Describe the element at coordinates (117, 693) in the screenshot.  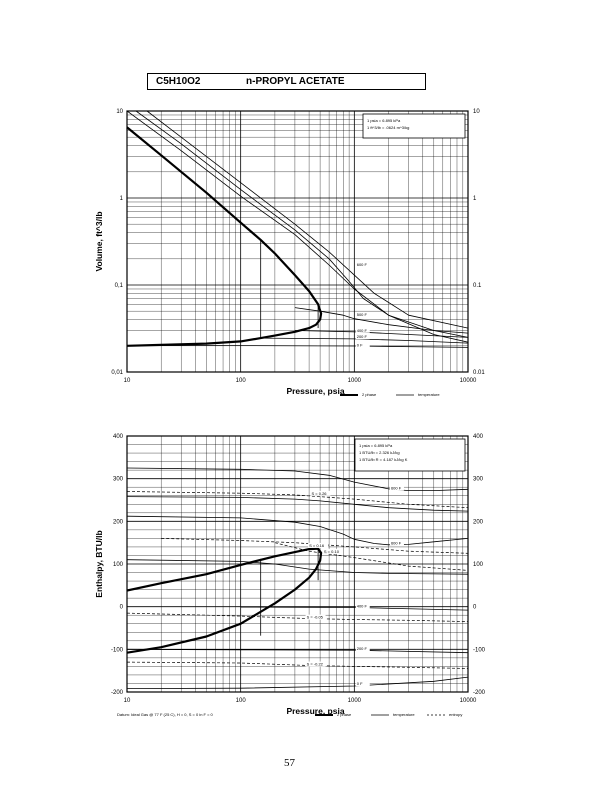
I see `y-tick-label: -200` at that location.